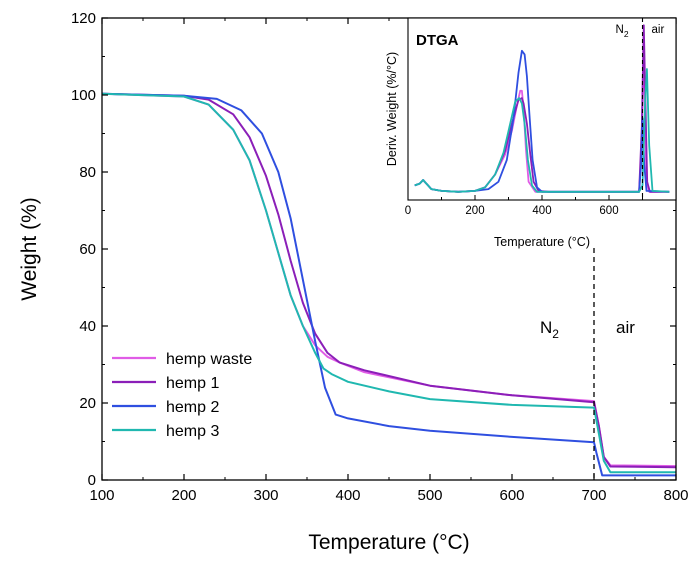 The height and width of the screenshot is (562, 694). Describe the element at coordinates (209, 359) in the screenshot. I see `legend-label-hemp-waste: hemp waste` at that location.